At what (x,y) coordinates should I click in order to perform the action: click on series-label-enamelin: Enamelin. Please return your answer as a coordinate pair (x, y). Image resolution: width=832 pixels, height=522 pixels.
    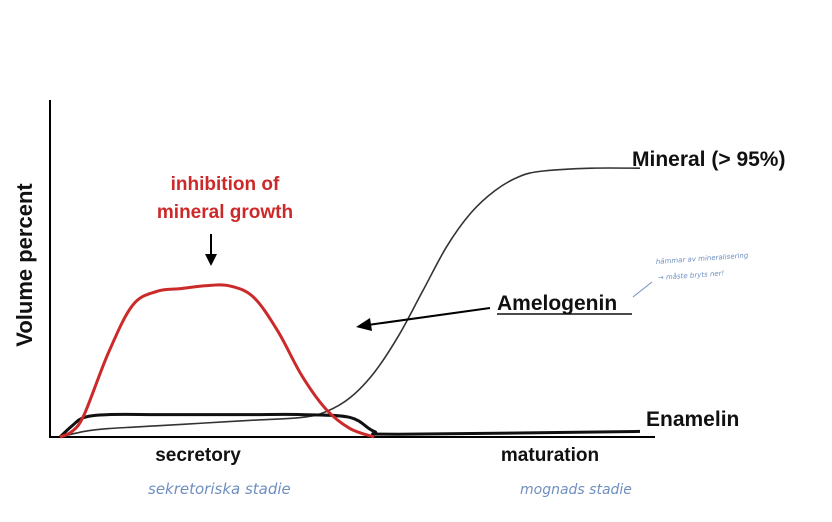
    Looking at the image, I should click on (692, 419).